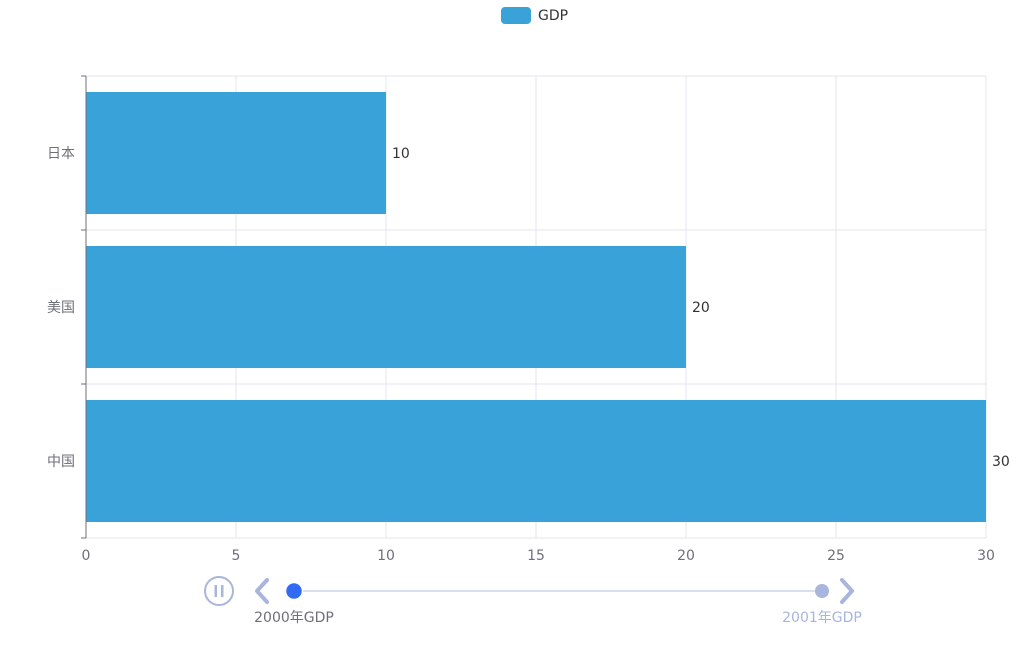  Describe the element at coordinates (294, 618) in the screenshot. I see `timeline-label-2000: 2000年GDP` at that location.